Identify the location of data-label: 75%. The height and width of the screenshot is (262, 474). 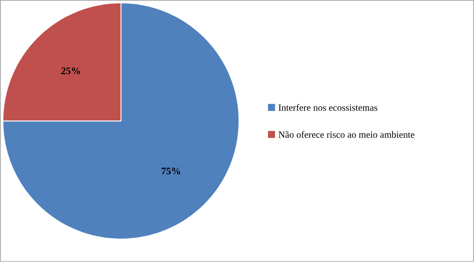
(171, 171).